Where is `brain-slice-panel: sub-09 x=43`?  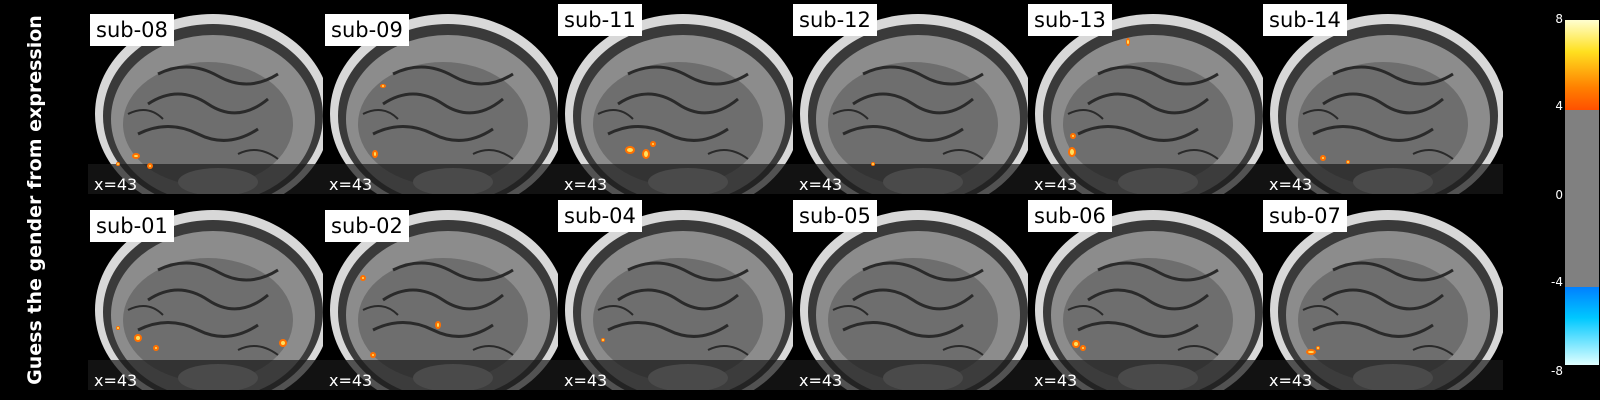 brain-slice-panel: sub-09 x=43 is located at coordinates (443, 99).